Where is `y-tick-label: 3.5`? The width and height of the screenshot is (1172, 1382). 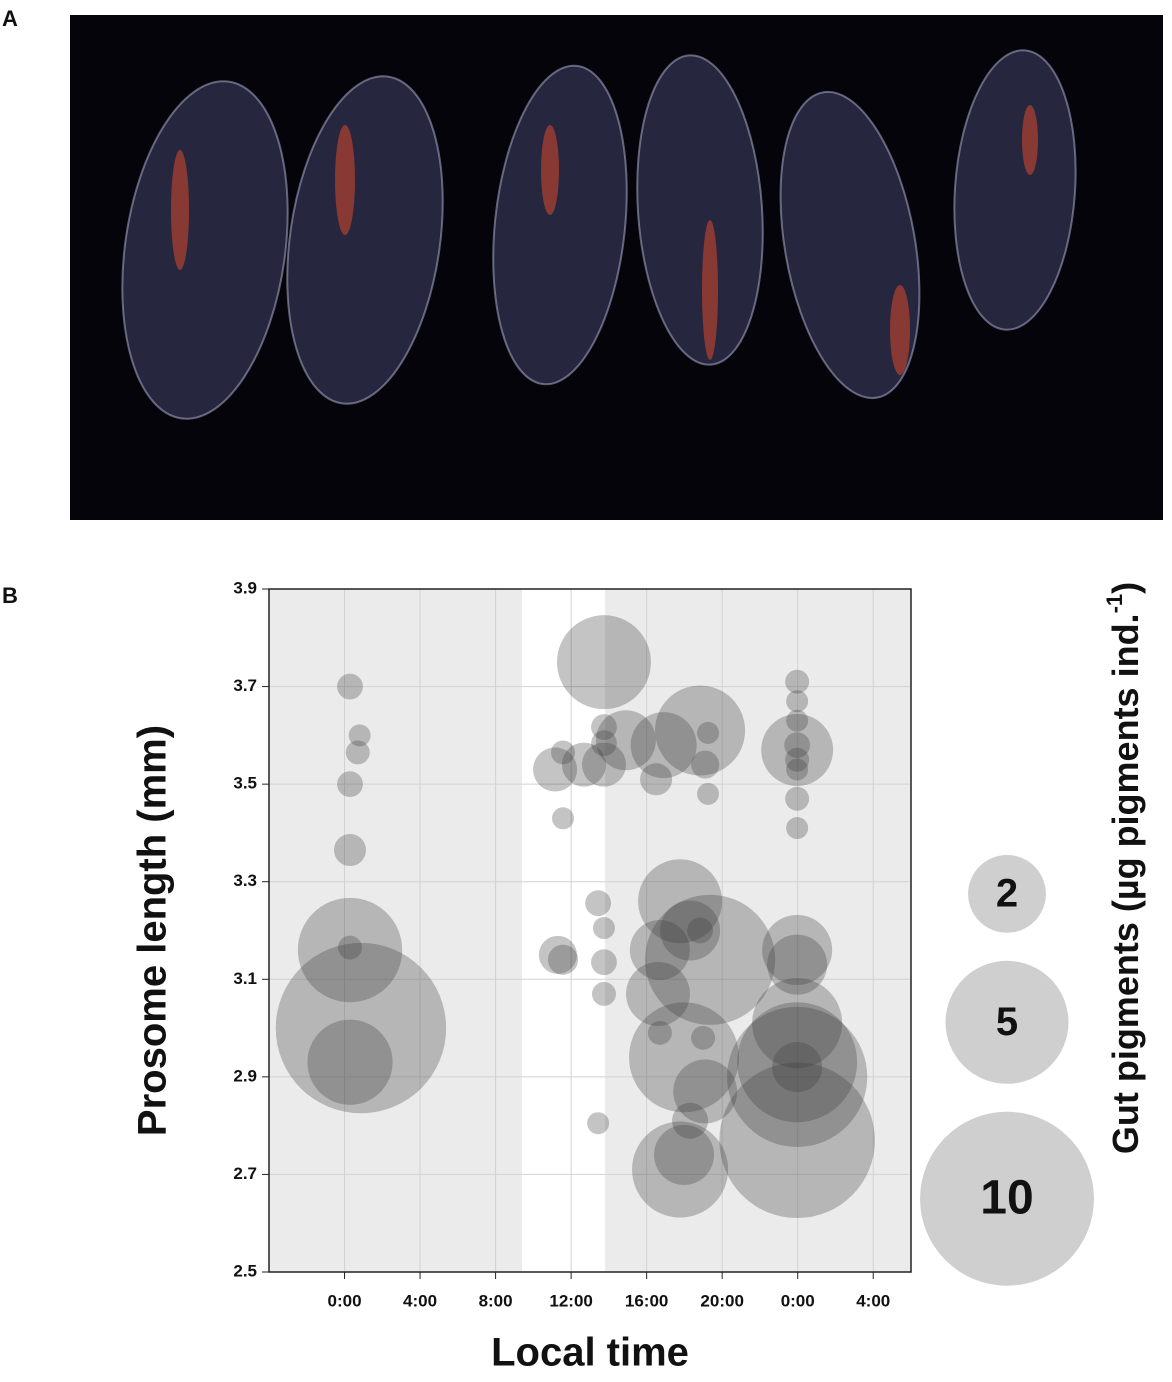 y-tick-label: 3.5 is located at coordinates (245, 783).